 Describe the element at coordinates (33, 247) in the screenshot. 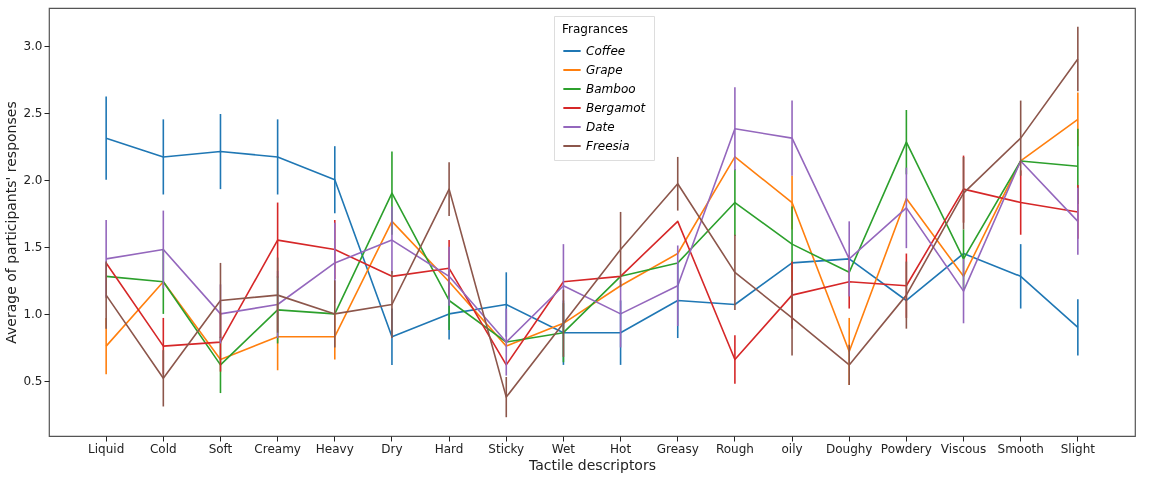

I see `y-tick-label: 1.5` at that location.